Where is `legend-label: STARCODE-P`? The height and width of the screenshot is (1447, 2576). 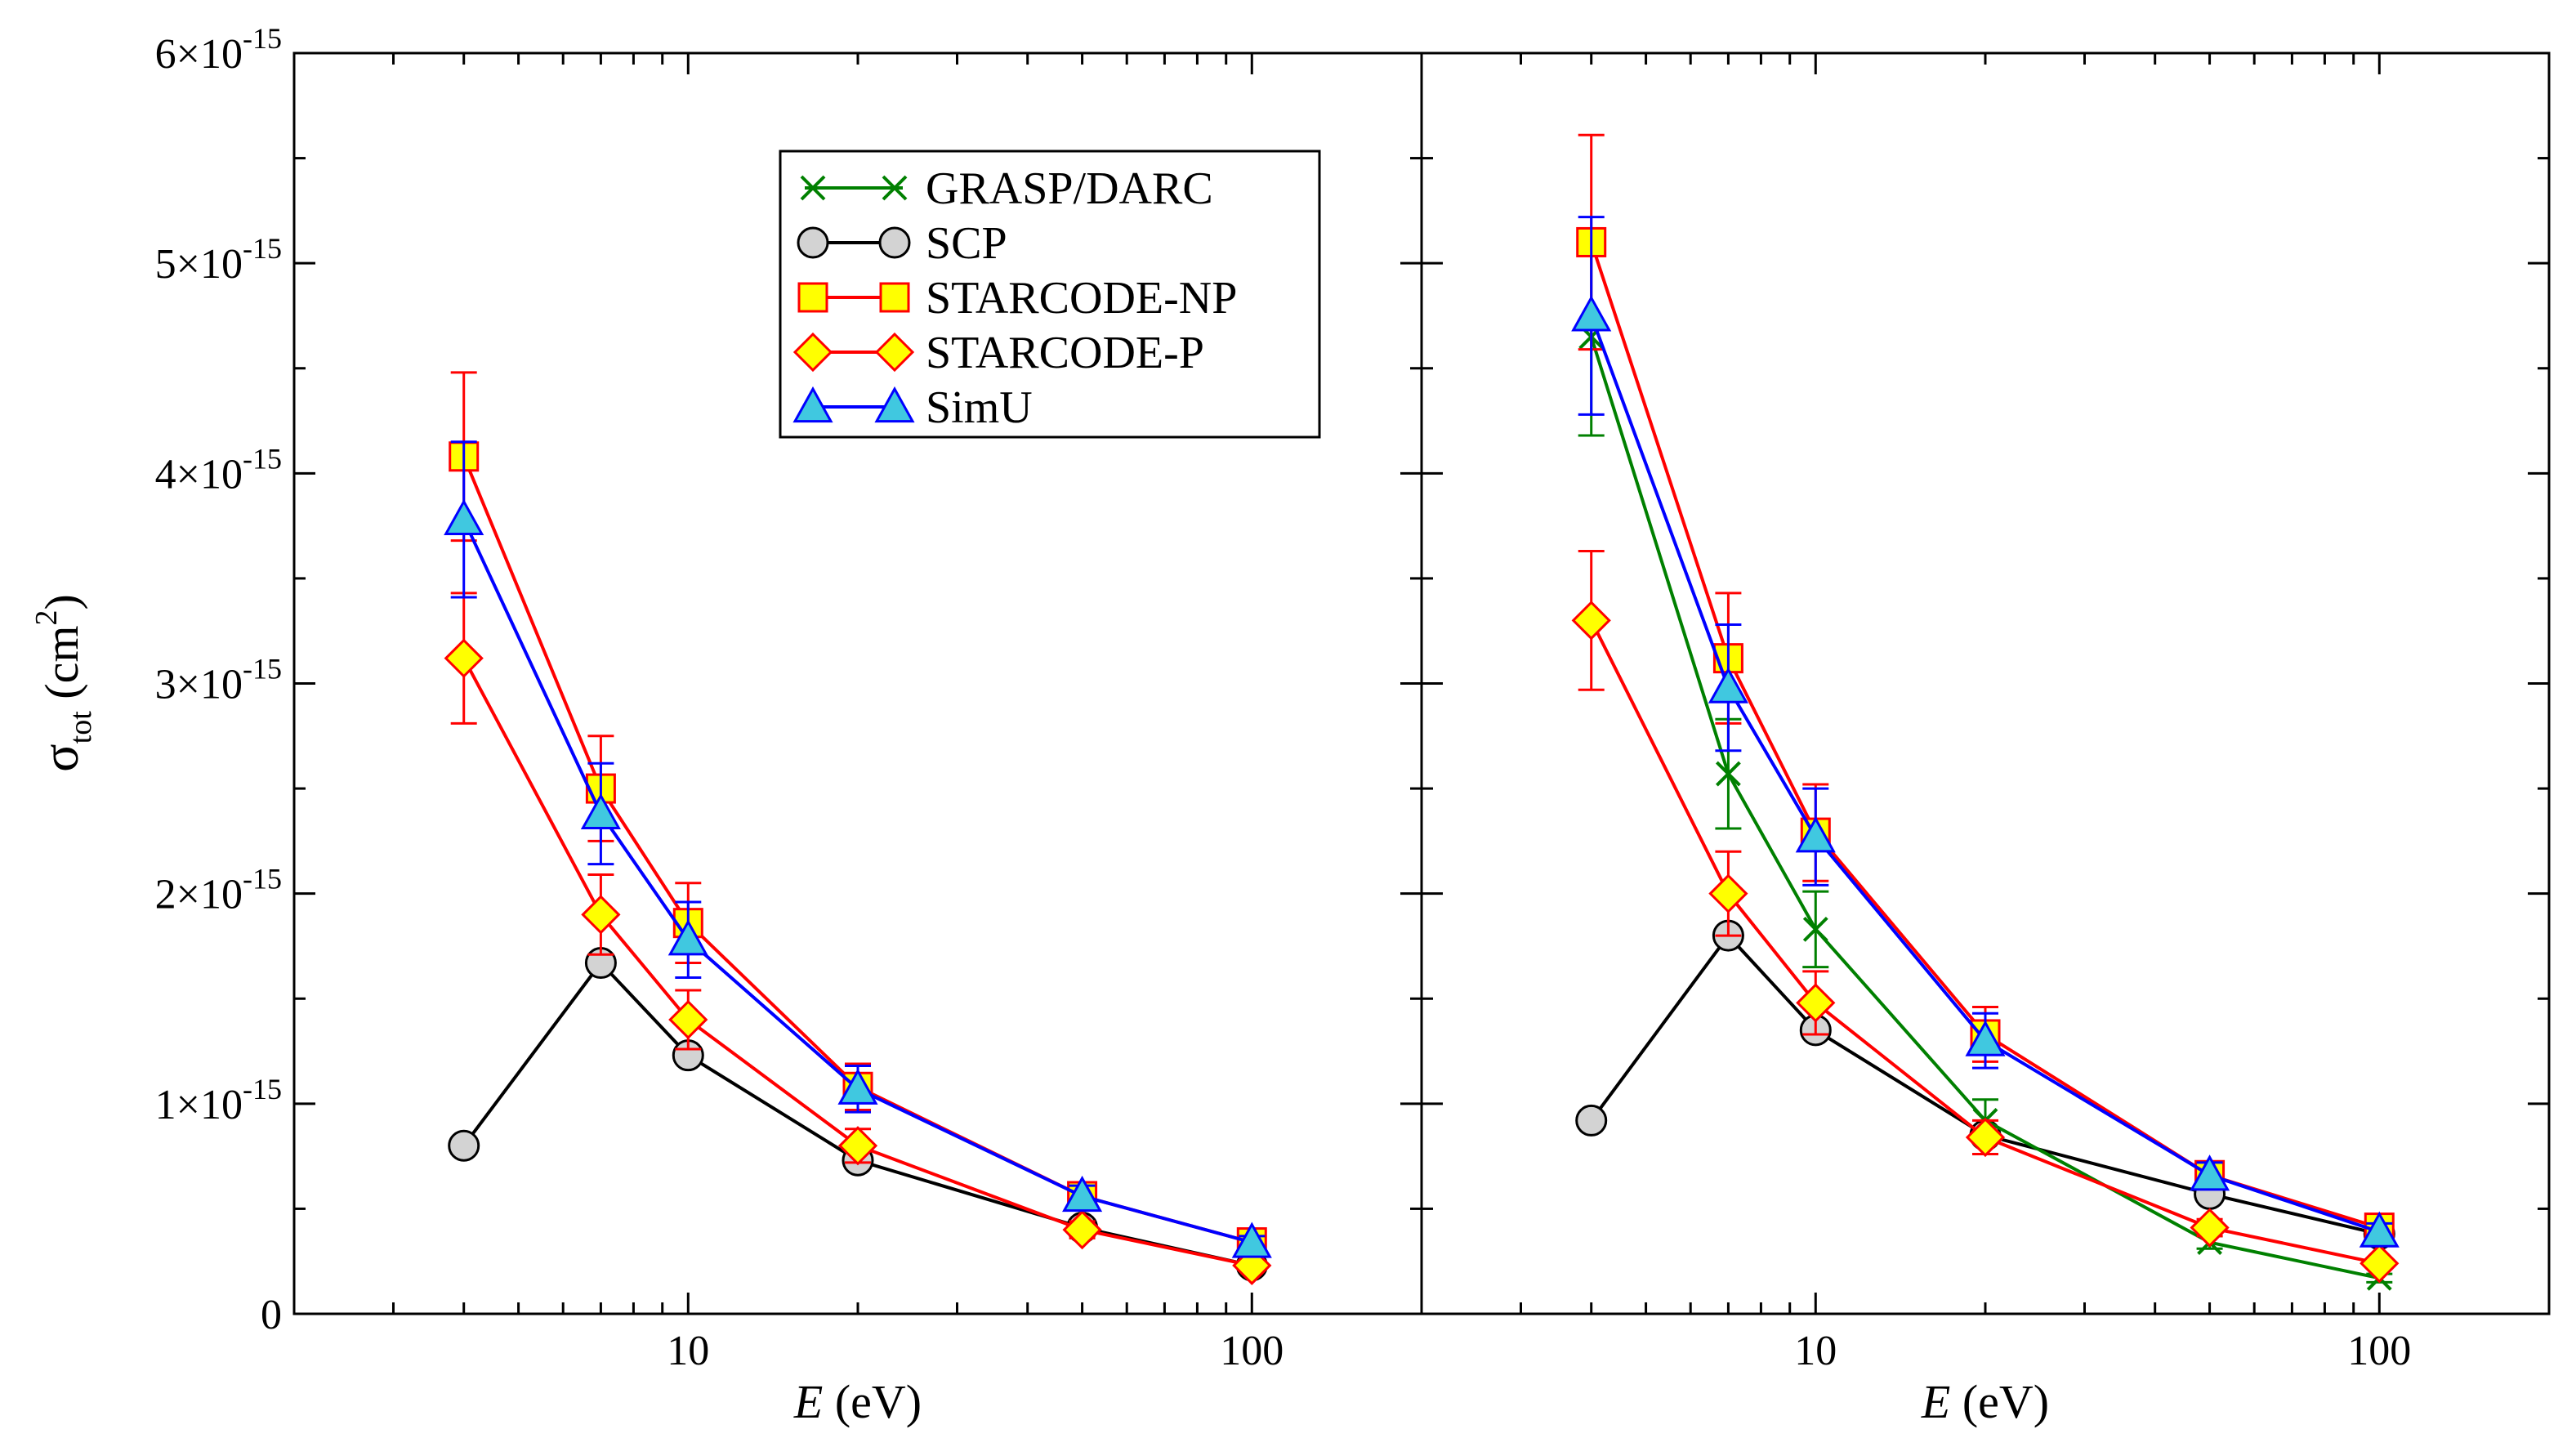
legend-label: STARCODE-P is located at coordinates (1065, 353).